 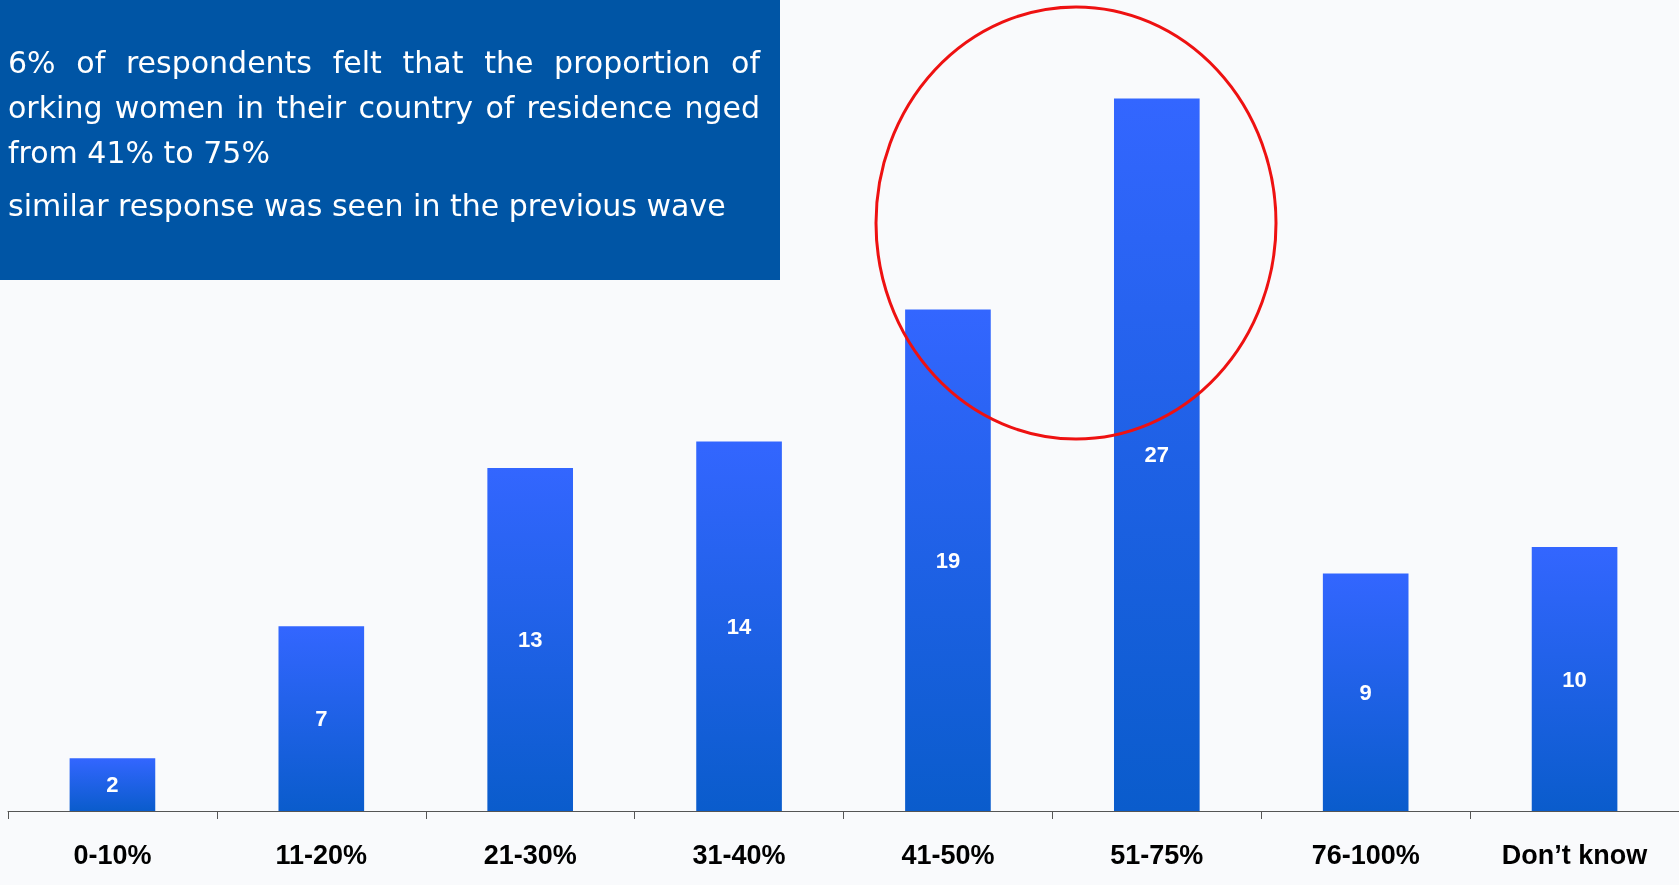 I want to click on data-label: 13, so click(x=530, y=639).